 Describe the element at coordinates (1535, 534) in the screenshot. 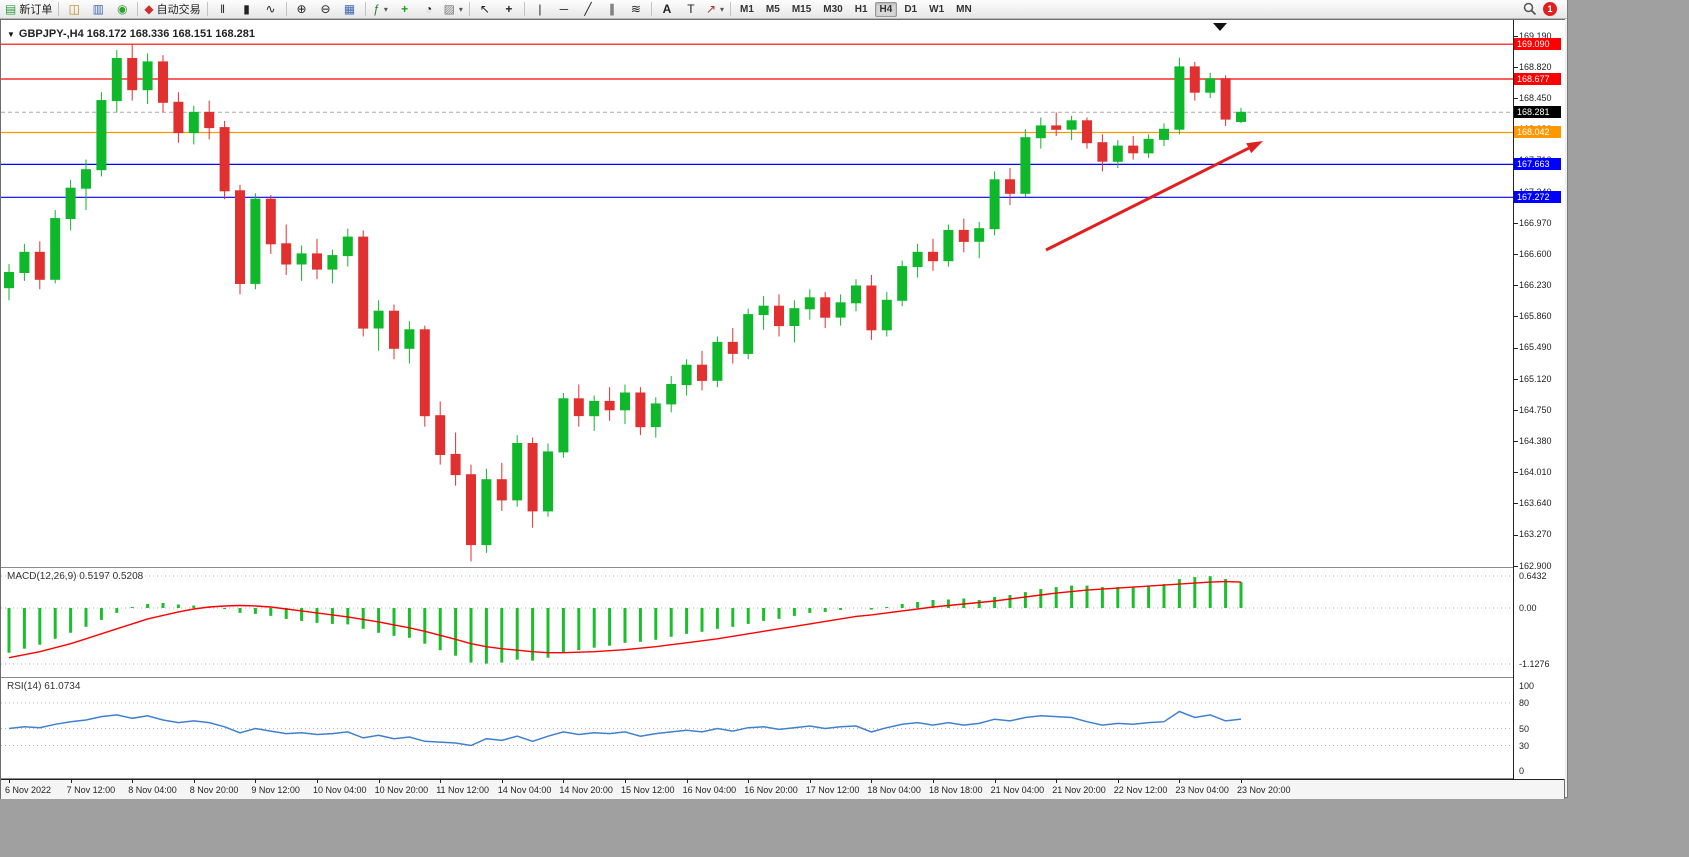

I see `price-axis-label: 163.270` at that location.